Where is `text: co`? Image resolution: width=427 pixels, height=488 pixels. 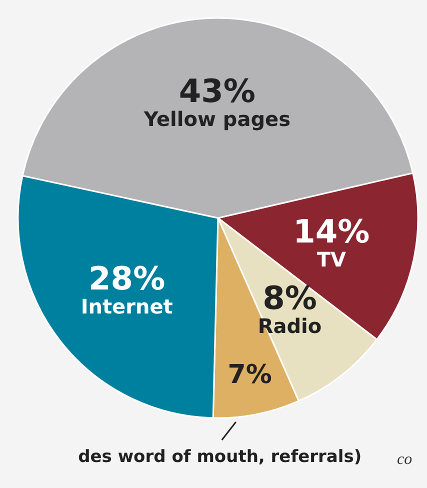
text: co is located at coordinates (404, 459).